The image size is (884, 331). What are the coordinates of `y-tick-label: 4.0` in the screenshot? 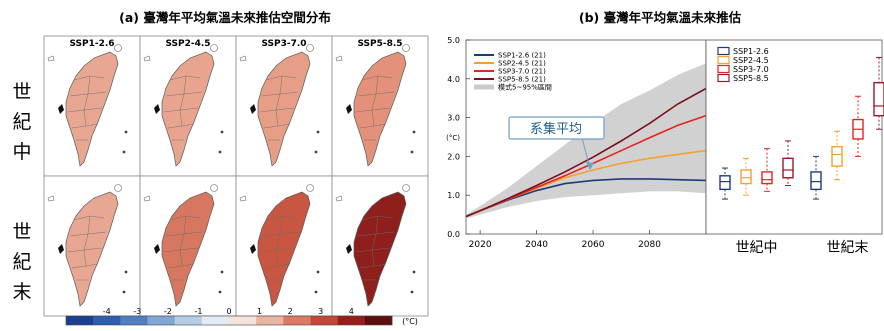 It's located at (453, 79).